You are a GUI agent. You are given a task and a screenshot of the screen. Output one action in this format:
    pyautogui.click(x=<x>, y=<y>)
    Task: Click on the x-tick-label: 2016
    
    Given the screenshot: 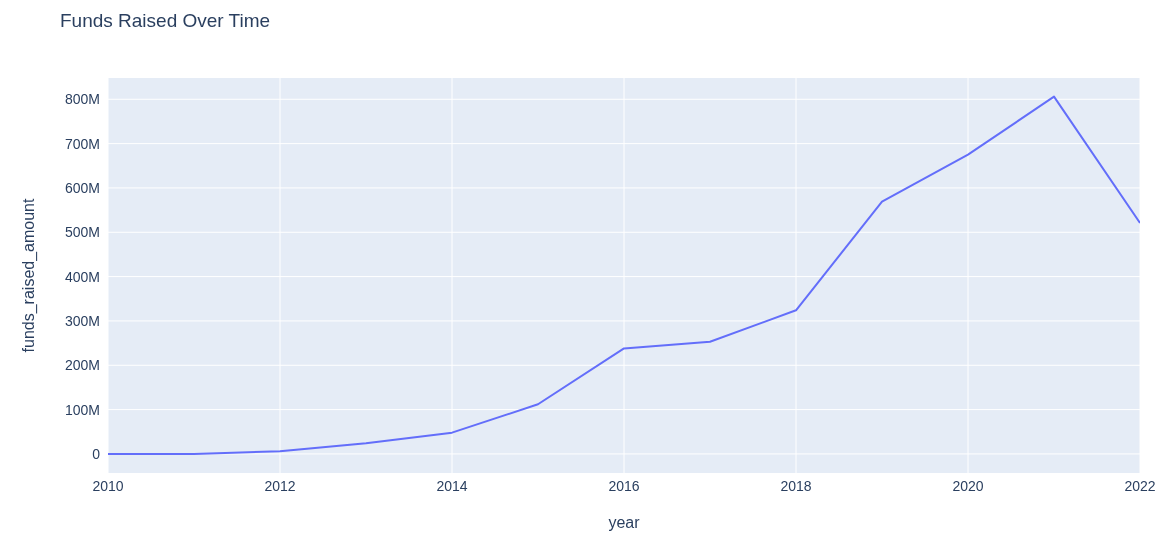 What is the action you would take?
    pyautogui.click(x=624, y=485)
    